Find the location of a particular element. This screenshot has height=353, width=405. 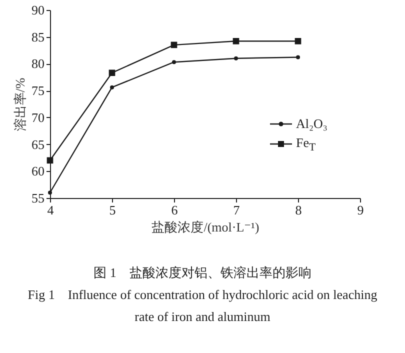

x-tick-label: 5 is located at coordinates (112, 210).